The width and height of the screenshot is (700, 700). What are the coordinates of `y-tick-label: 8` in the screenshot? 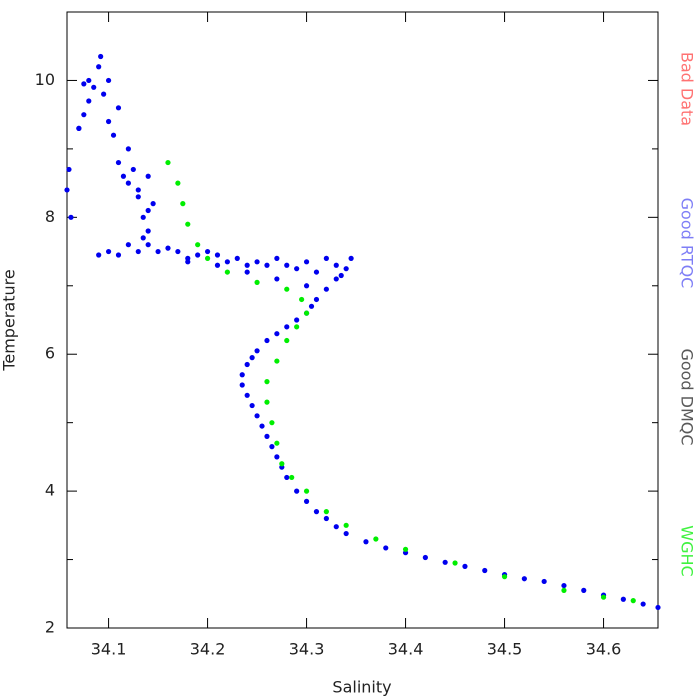 It's located at (50, 216).